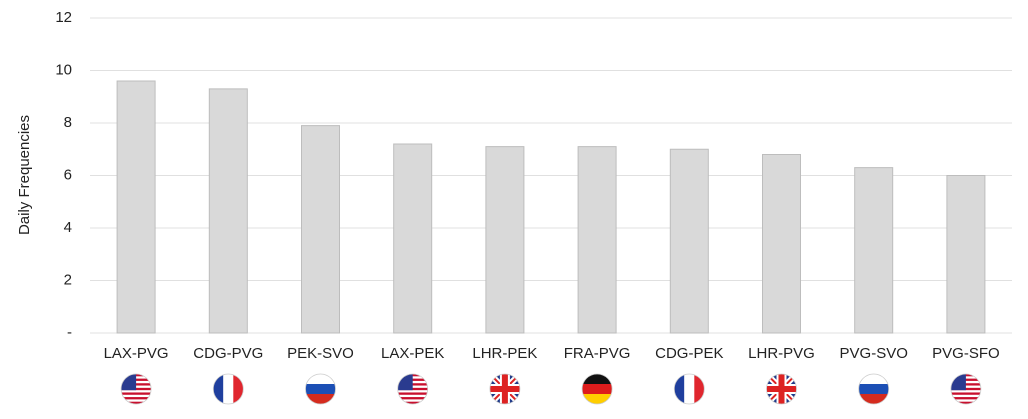 The width and height of the screenshot is (1028, 419). I want to click on x-tick-label: LHR-PEK, so click(504, 353).